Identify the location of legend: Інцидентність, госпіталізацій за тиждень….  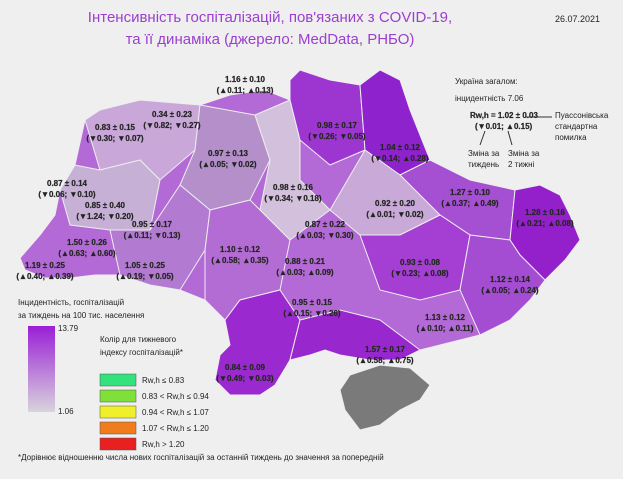
(100, 357).